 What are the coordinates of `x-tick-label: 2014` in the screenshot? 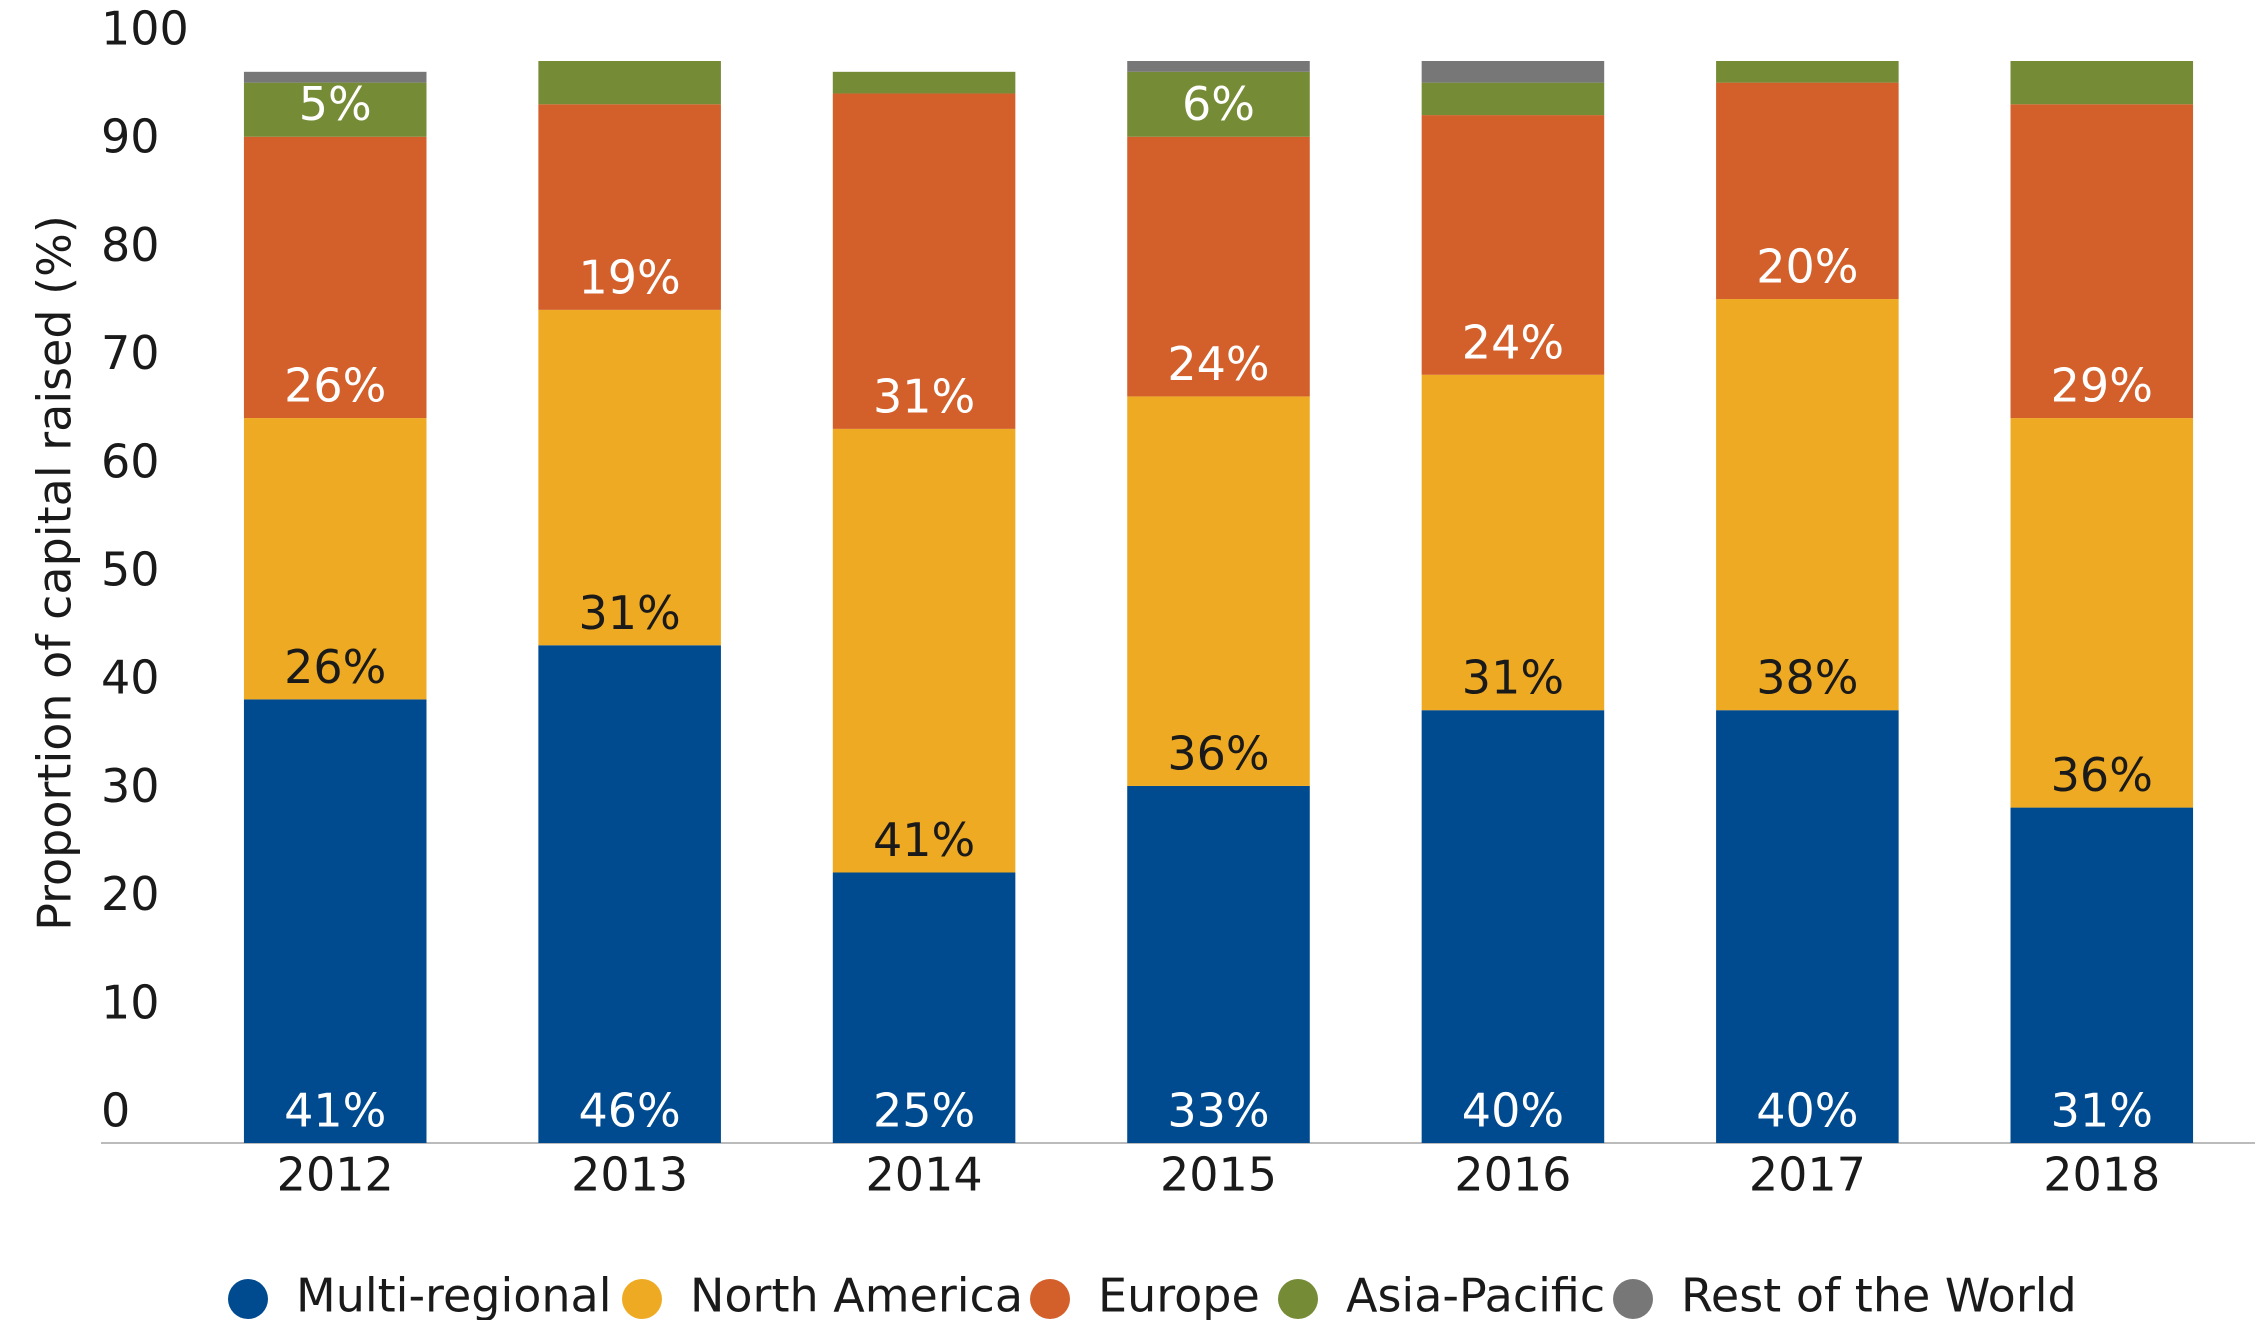 It's located at (924, 1175).